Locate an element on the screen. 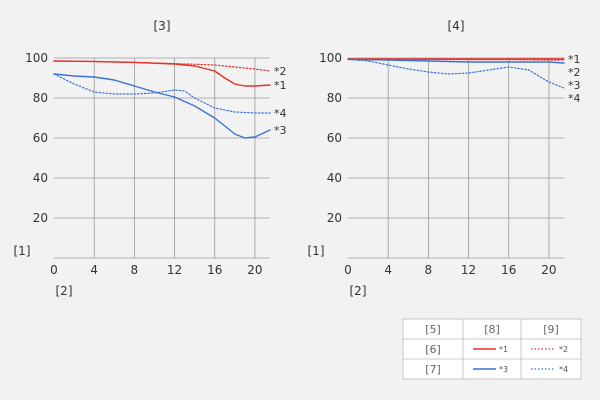 Image resolution: width=600 pixels, height=400 pixels. legend-dotted-label: *2 is located at coordinates (563, 349).